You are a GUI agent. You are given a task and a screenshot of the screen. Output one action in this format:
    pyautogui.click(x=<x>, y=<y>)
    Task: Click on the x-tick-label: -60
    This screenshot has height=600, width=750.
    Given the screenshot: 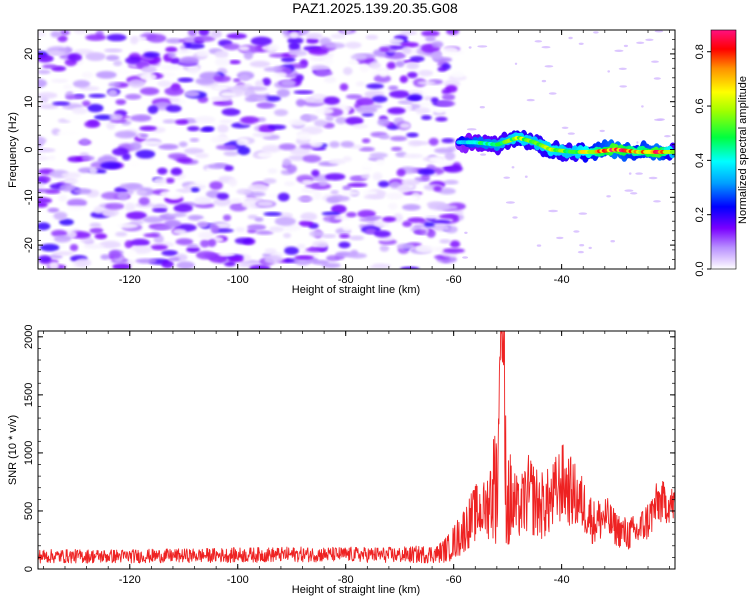 What is the action you would take?
    pyautogui.click(x=454, y=280)
    